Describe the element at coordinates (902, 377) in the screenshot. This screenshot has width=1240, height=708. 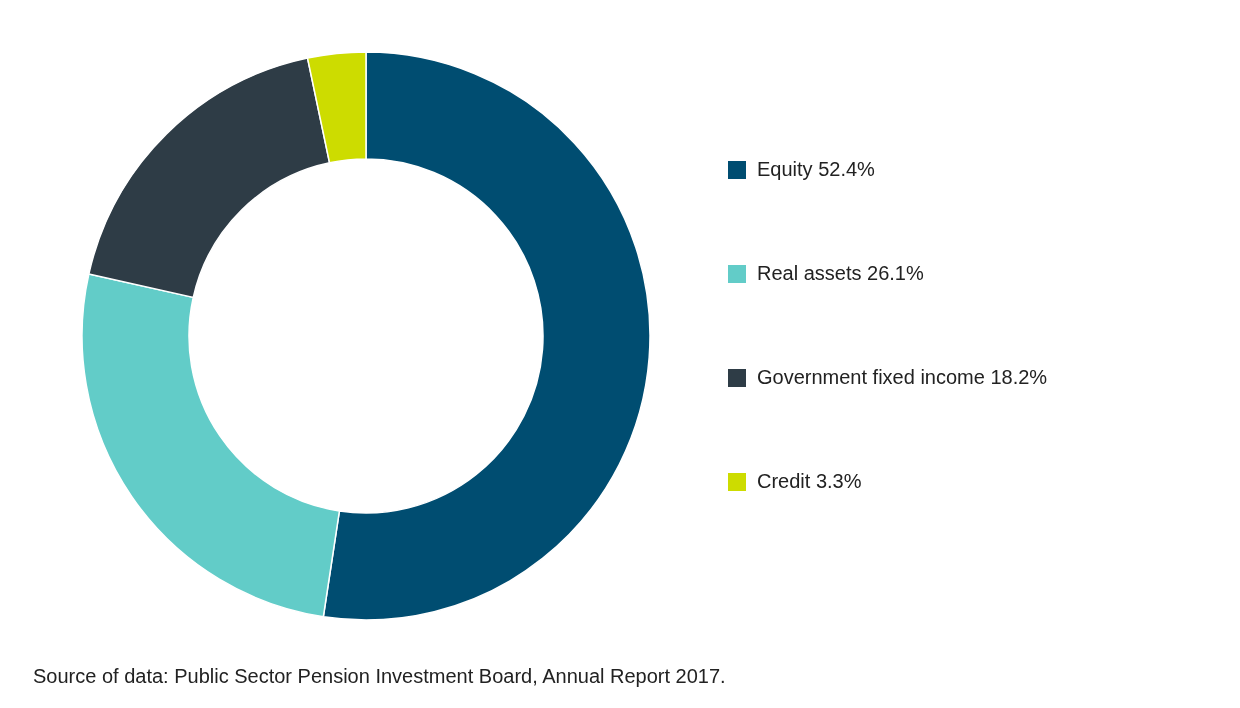
I see `legend-label: Government fixed income 18.2%` at that location.